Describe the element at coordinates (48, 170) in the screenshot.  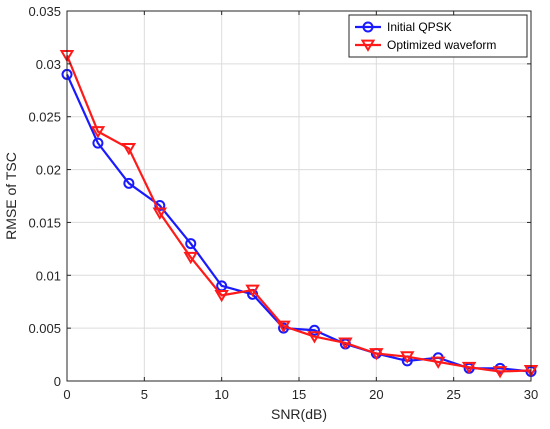
I see `y-tick-label: 0.02` at that location.